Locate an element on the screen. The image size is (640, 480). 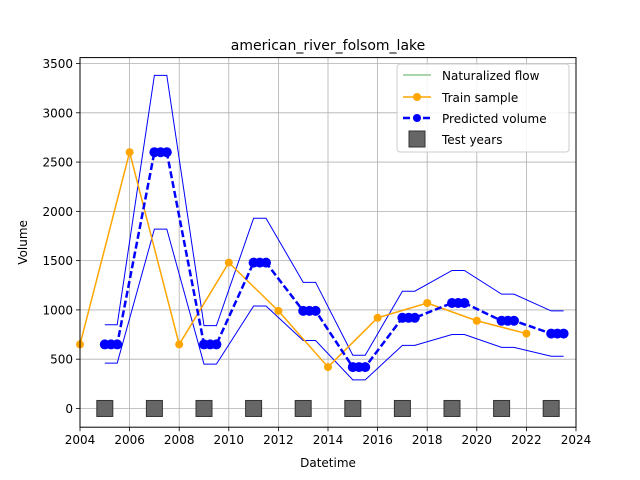
x-tick-label: 2024 is located at coordinates (576, 440).